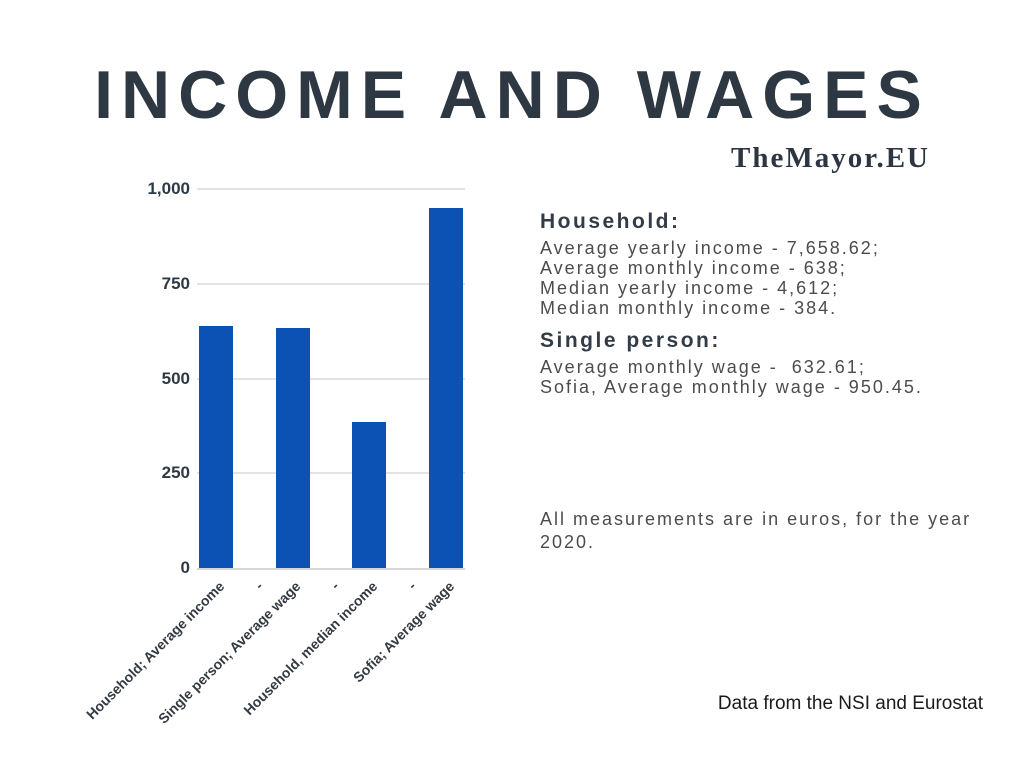 The height and width of the screenshot is (768, 1024). I want to click on brand-logo: TheMayor.EU, so click(830, 158).